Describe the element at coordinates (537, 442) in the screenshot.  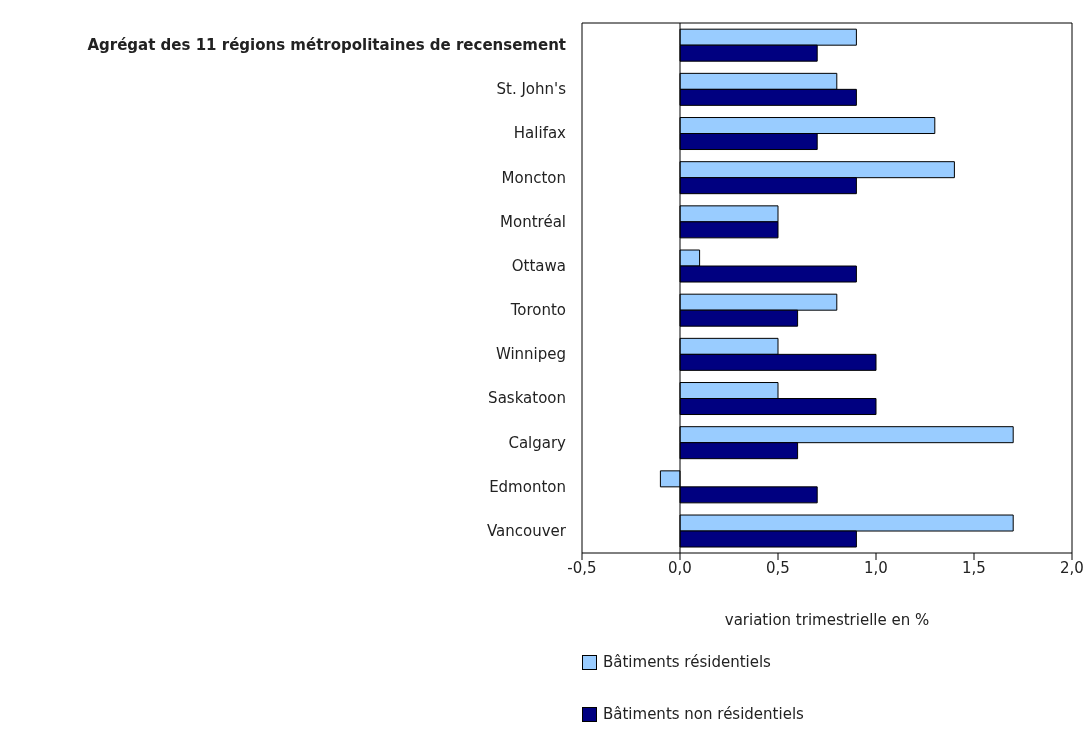
I see `y-tick-label: Calgary` at that location.